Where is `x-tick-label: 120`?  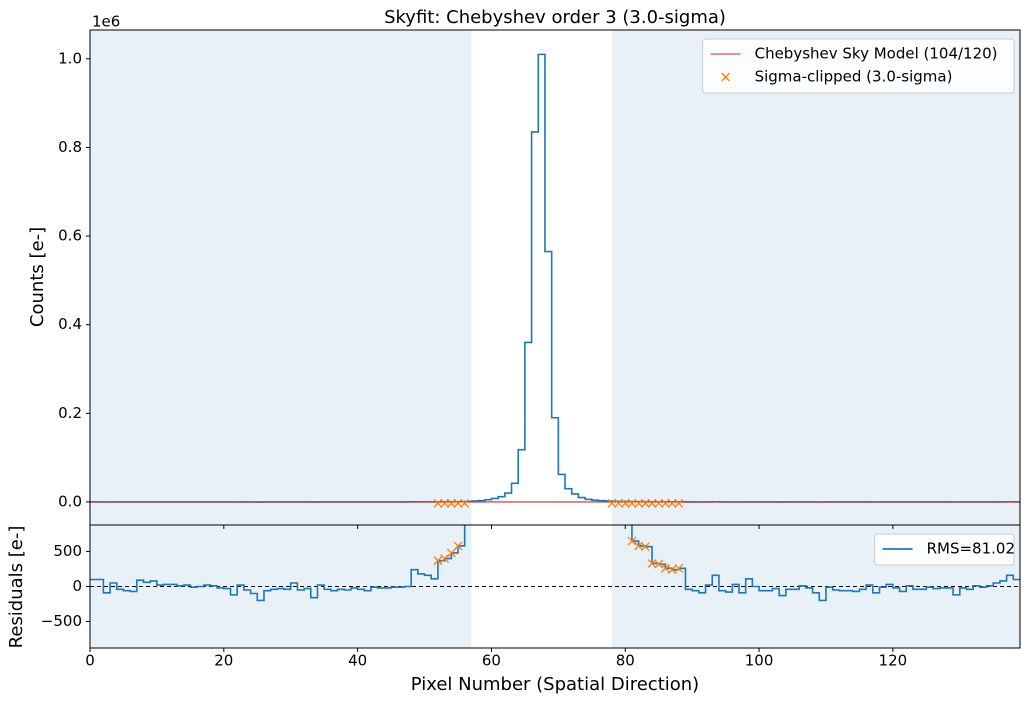 x-tick-label: 120 is located at coordinates (893, 661).